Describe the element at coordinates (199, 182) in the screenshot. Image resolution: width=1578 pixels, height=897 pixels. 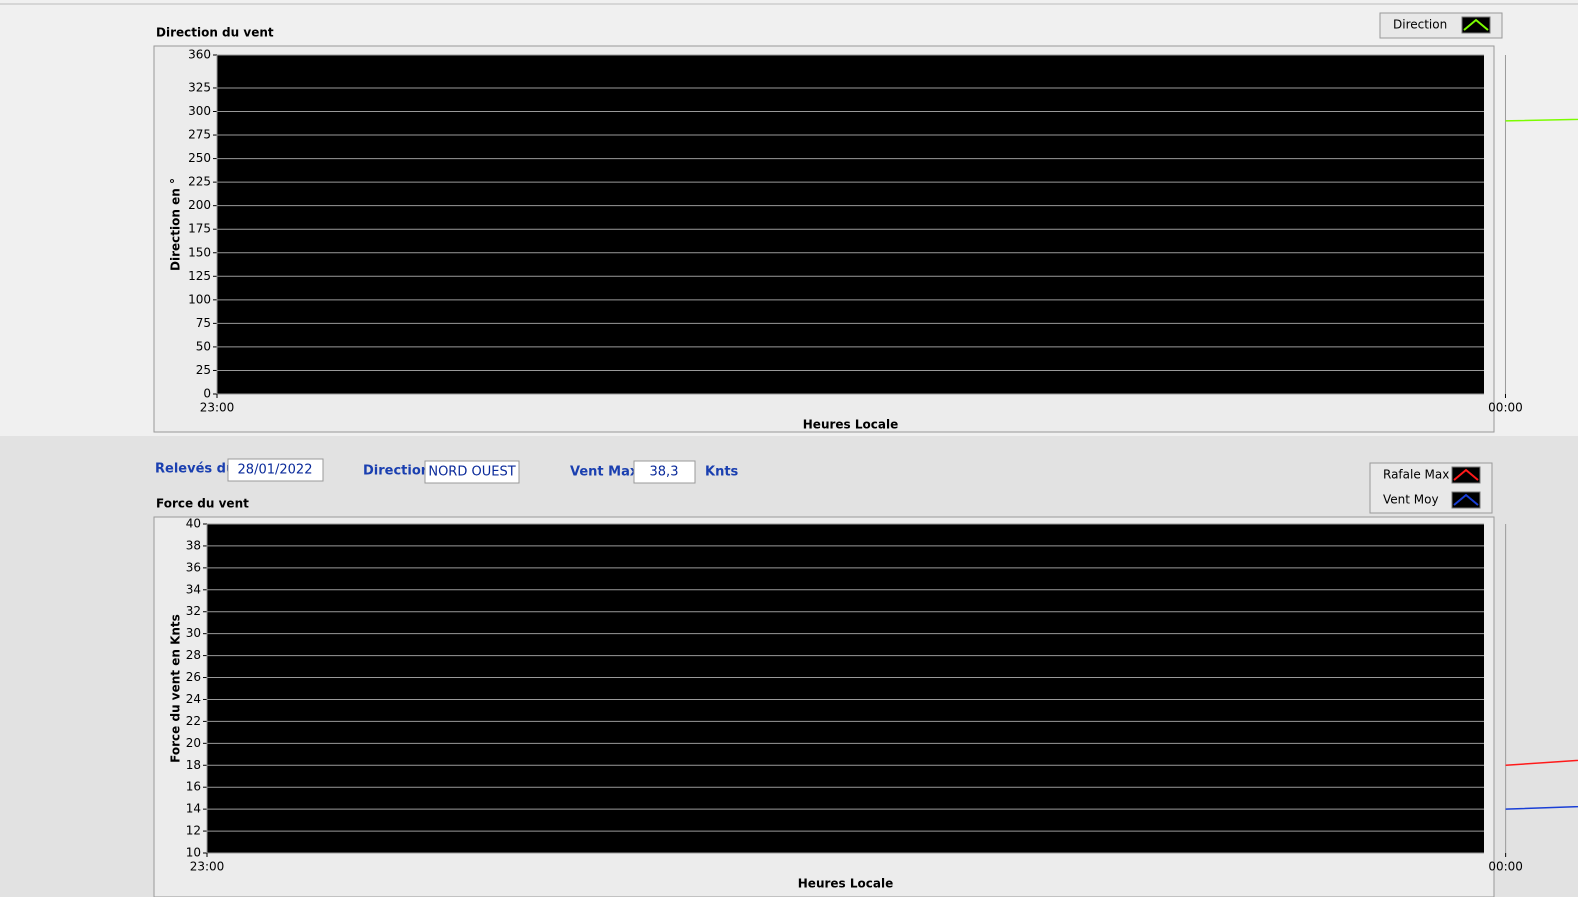
I see `y-tick-label: 225` at that location.